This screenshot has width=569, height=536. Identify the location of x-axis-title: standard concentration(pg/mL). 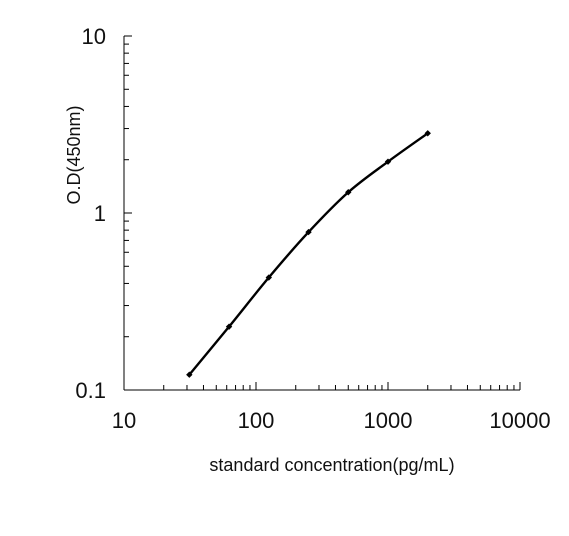
(331, 465).